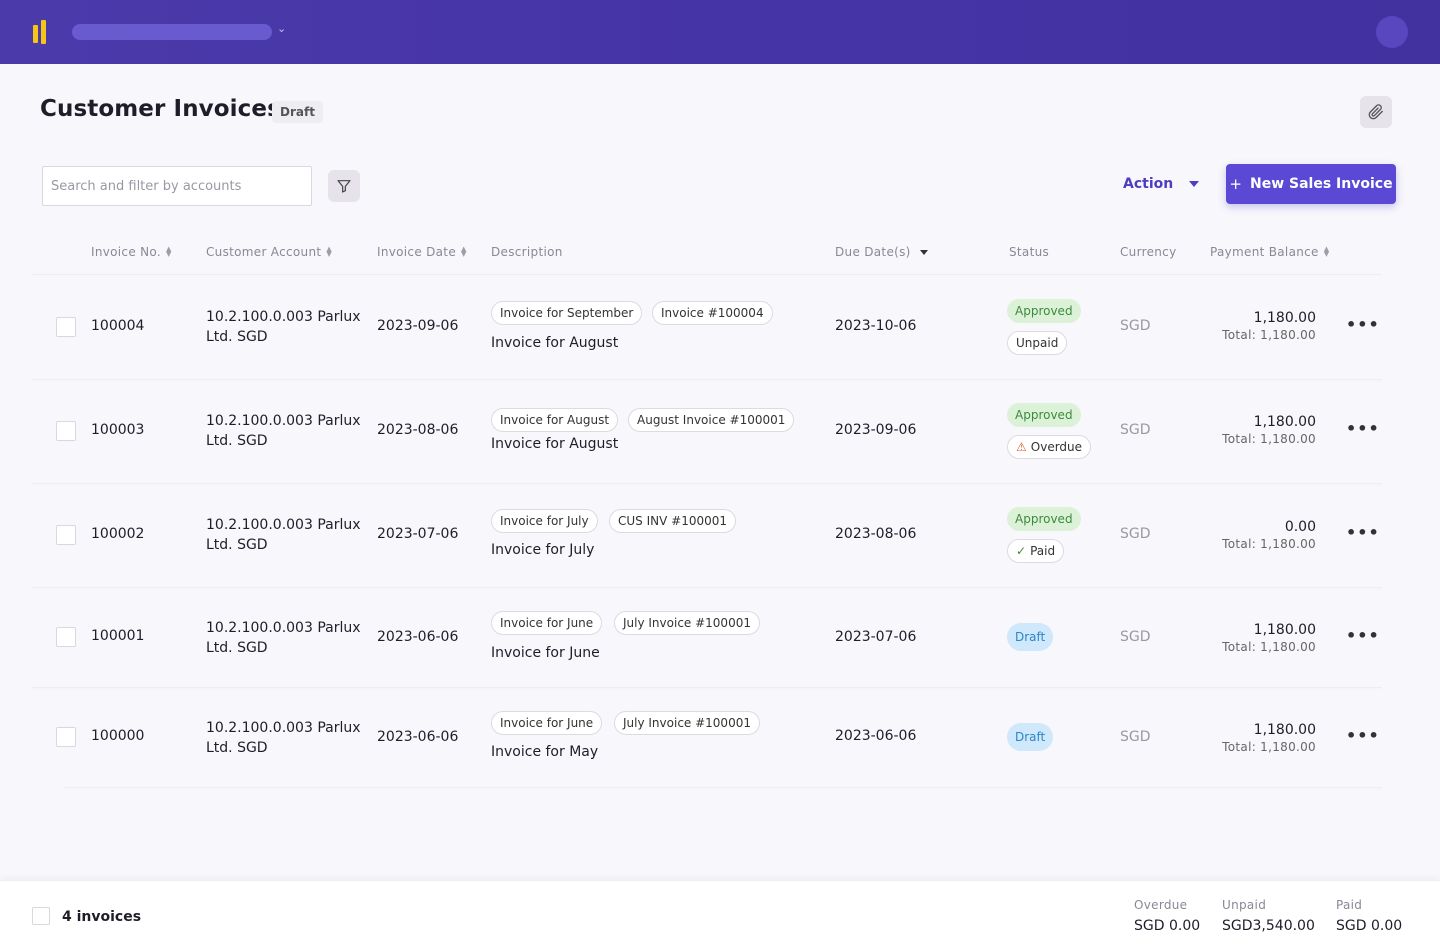 Image resolution: width=1440 pixels, height=950 pixels. What do you see at coordinates (1167, 916) in the screenshot?
I see `overdue-summary: Overdue SGD 0.00` at bounding box center [1167, 916].